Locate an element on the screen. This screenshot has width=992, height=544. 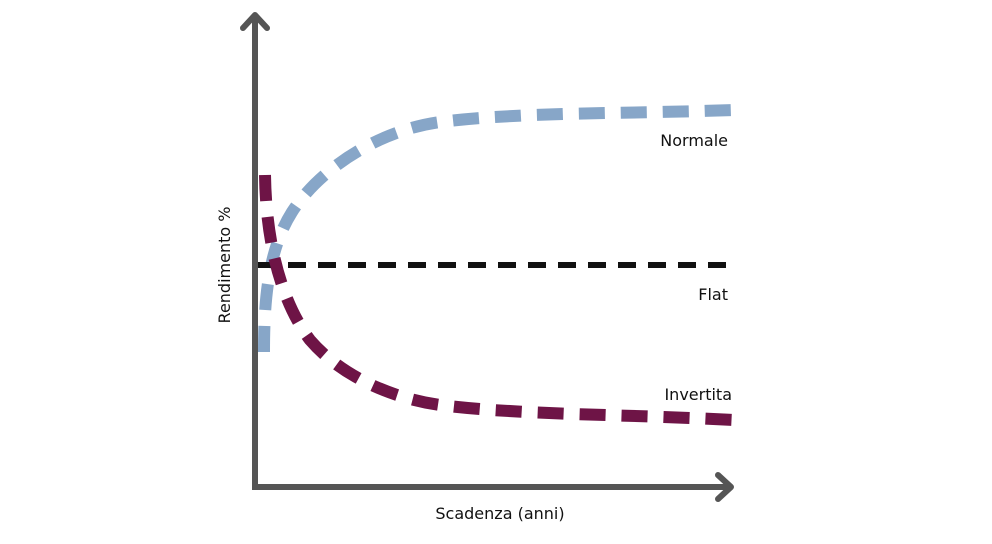
y-axis-label: Rendimento % is located at coordinates (224, 265).